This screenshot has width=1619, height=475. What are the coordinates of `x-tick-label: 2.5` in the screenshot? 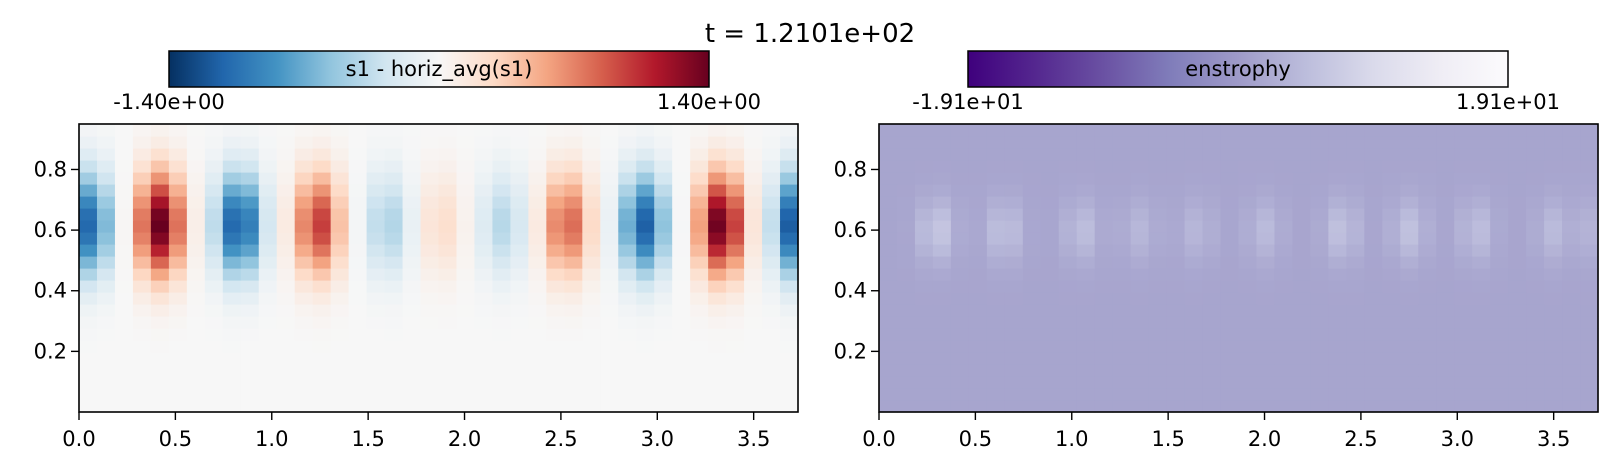 It's located at (1360, 439).